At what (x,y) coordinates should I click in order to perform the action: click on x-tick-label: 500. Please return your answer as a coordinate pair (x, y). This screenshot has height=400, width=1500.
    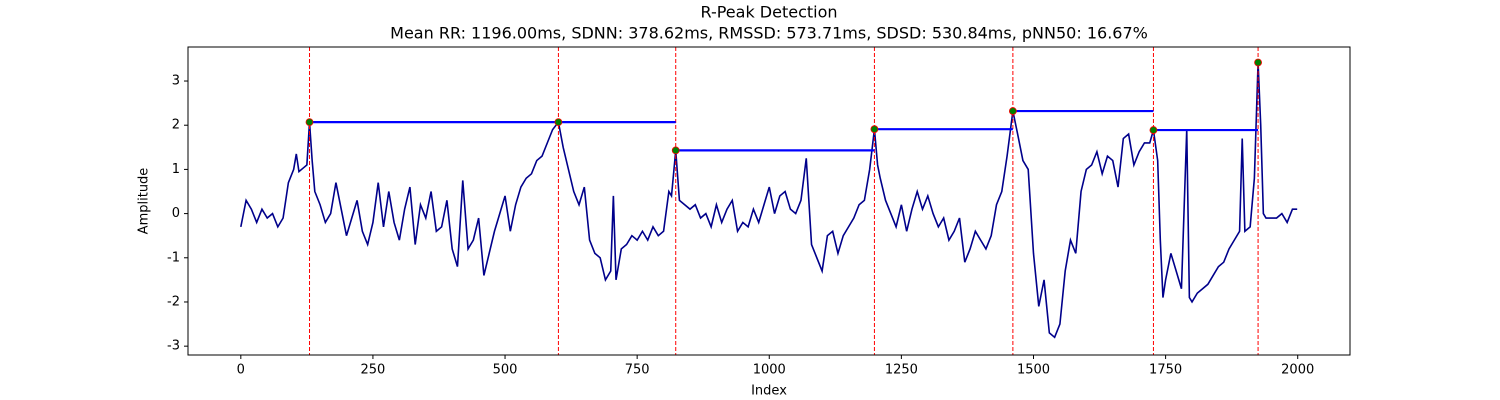
    Looking at the image, I should click on (505, 370).